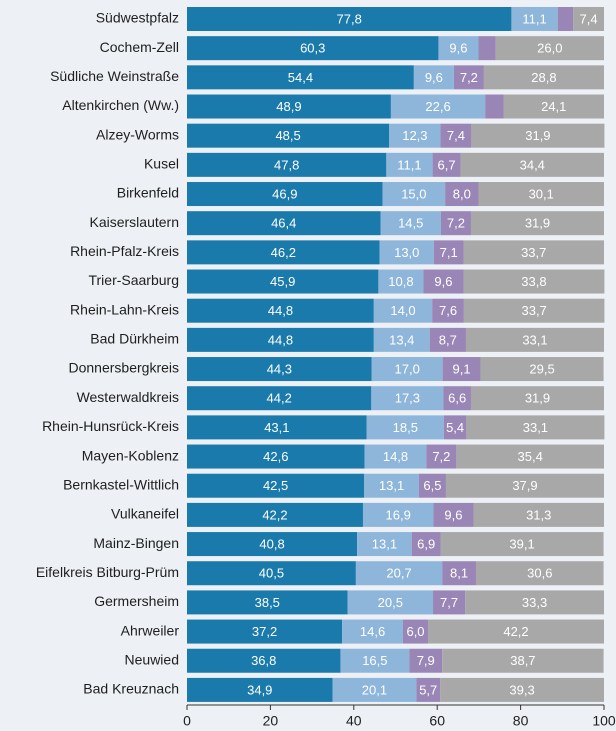  I want to click on value-label: 20,1, so click(374, 689).